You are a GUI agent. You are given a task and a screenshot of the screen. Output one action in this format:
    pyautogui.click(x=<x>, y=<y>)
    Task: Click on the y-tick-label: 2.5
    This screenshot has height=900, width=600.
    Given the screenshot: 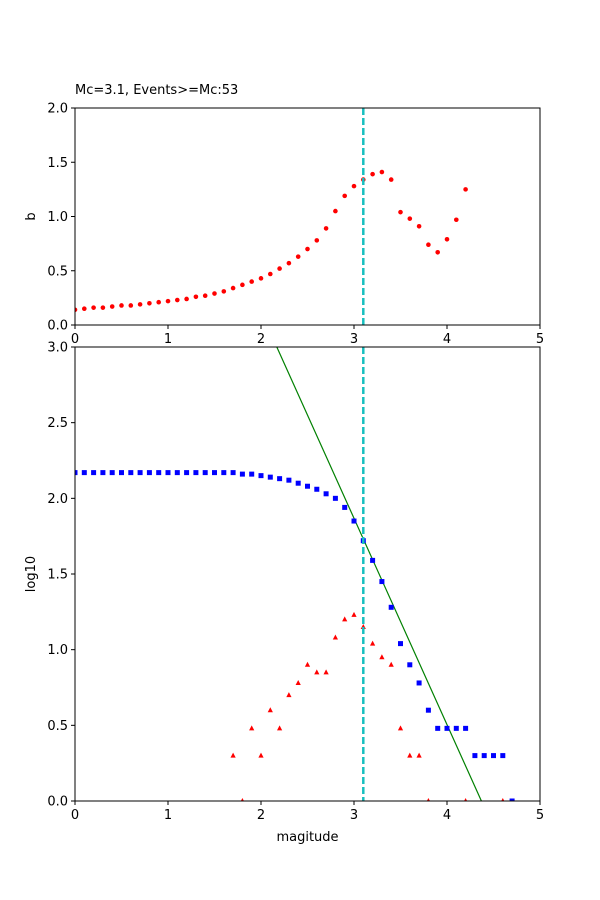 What is the action you would take?
    pyautogui.click(x=57, y=423)
    